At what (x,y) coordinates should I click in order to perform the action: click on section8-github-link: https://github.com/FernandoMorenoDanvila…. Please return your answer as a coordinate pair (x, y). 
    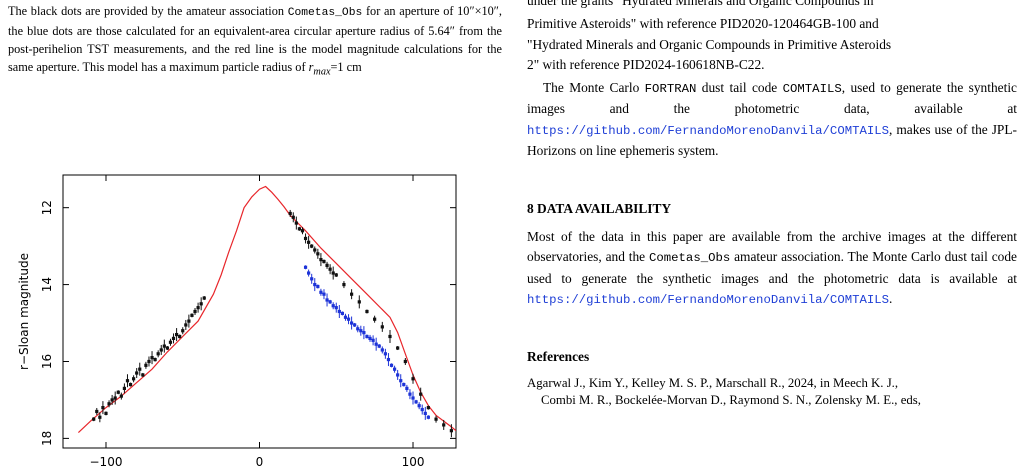
    Looking at the image, I should click on (708, 300).